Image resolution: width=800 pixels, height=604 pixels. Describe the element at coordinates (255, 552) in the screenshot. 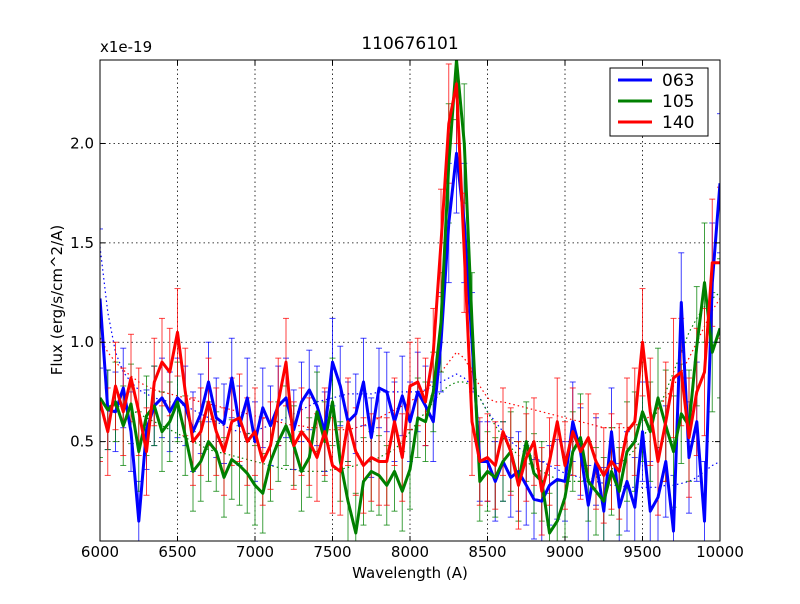

I see `x-tick-label: 7000` at that location.